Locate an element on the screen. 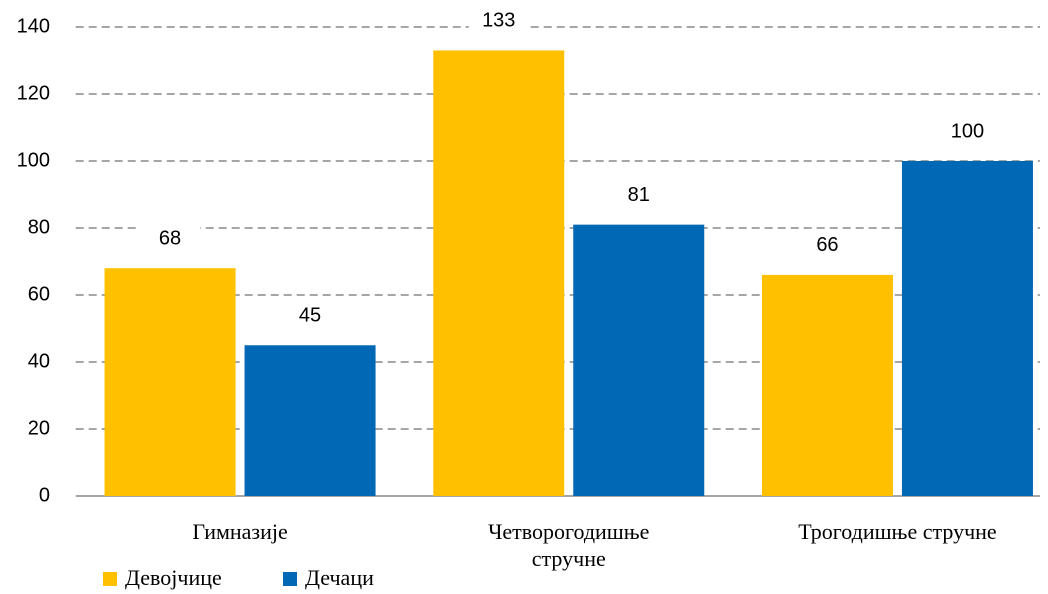  value-label: 100 is located at coordinates (967, 131).